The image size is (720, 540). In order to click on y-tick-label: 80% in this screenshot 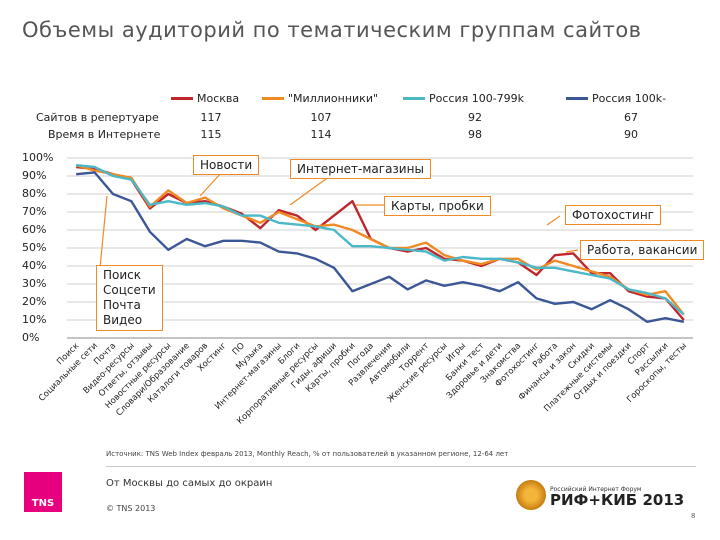, I will do `click(34, 193)`.